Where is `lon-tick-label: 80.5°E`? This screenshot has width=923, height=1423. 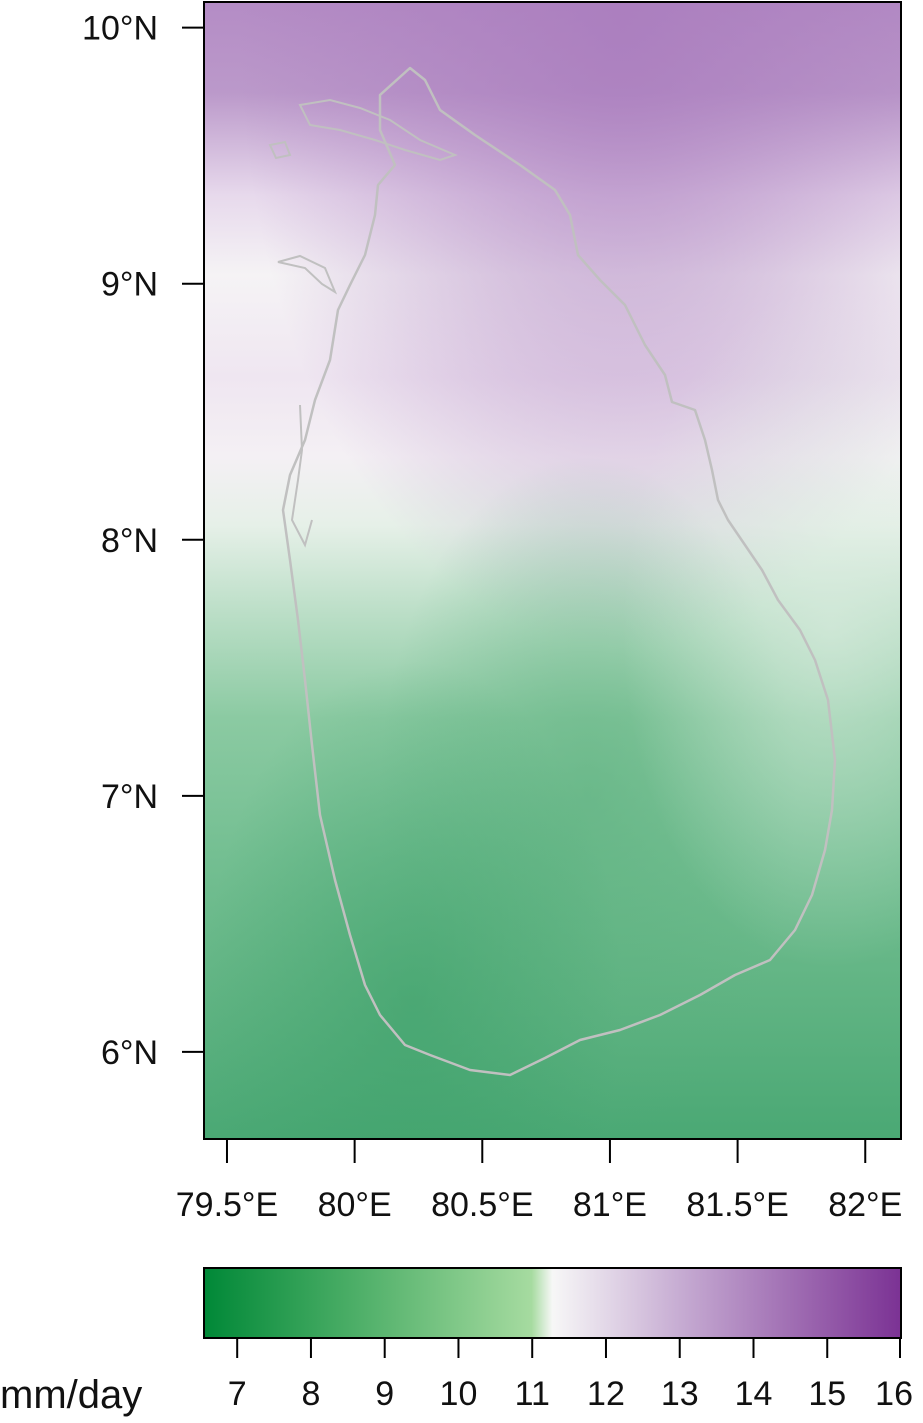
lon-tick-label: 80.5°E is located at coordinates (482, 1205).